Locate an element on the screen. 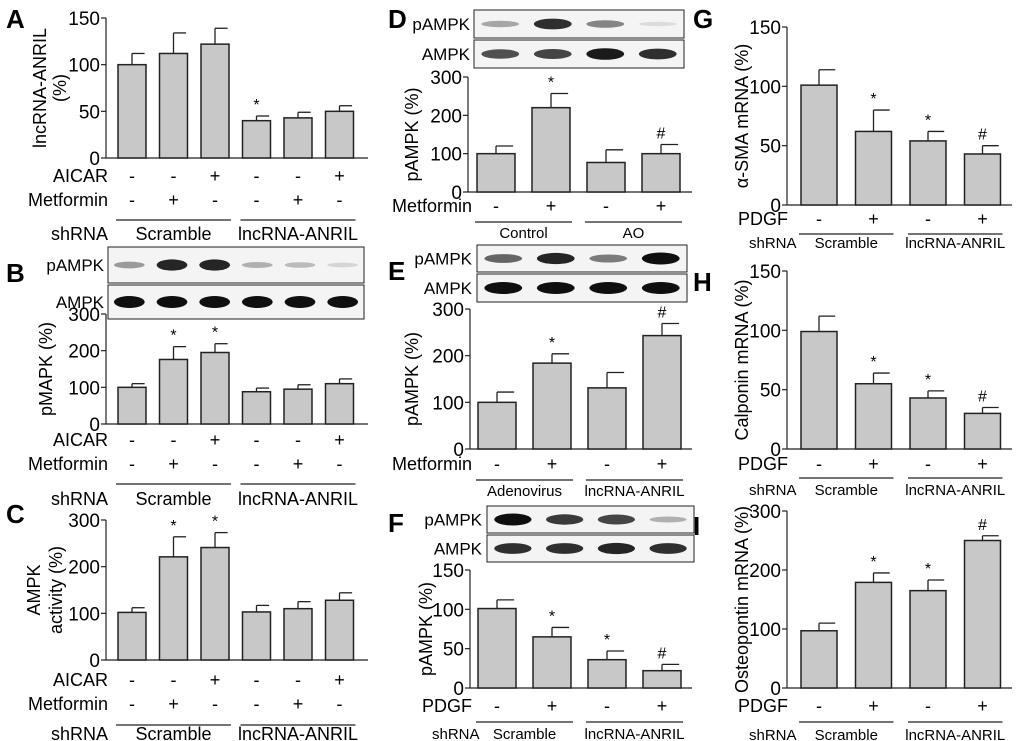 The image size is (1020, 741). y-axis-label: activity (%) is located at coordinates (56, 590).